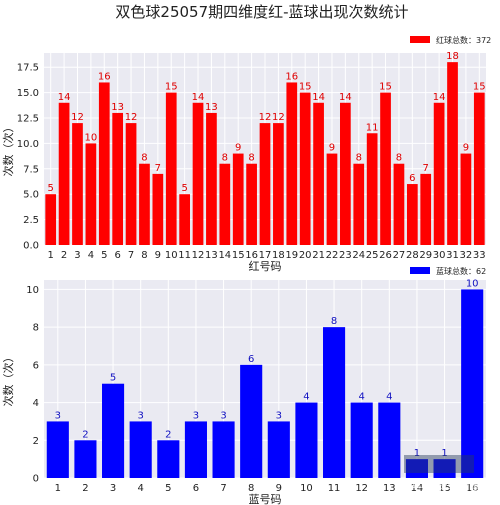  I want to click on bar-value-label: 1, so click(444, 453).